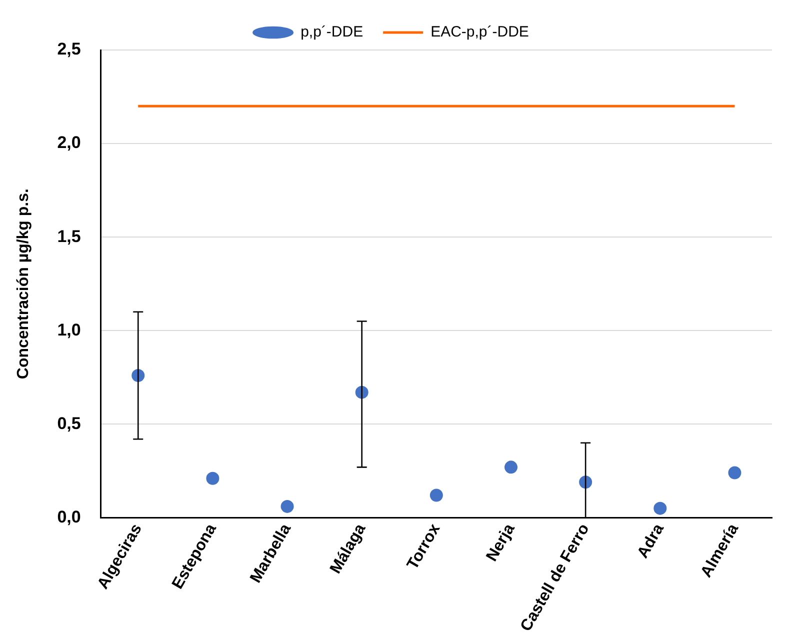 This screenshot has height=643, width=797. I want to click on y-axis-title: Concentración µg/kg p.s., so click(23, 284).